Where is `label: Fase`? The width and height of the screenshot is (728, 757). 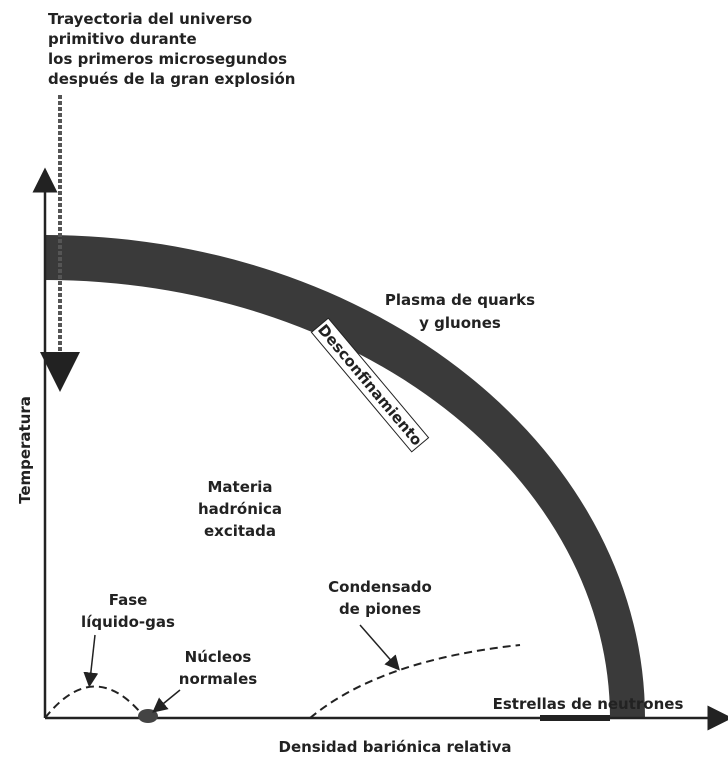
label: Fase is located at coordinates (128, 600).